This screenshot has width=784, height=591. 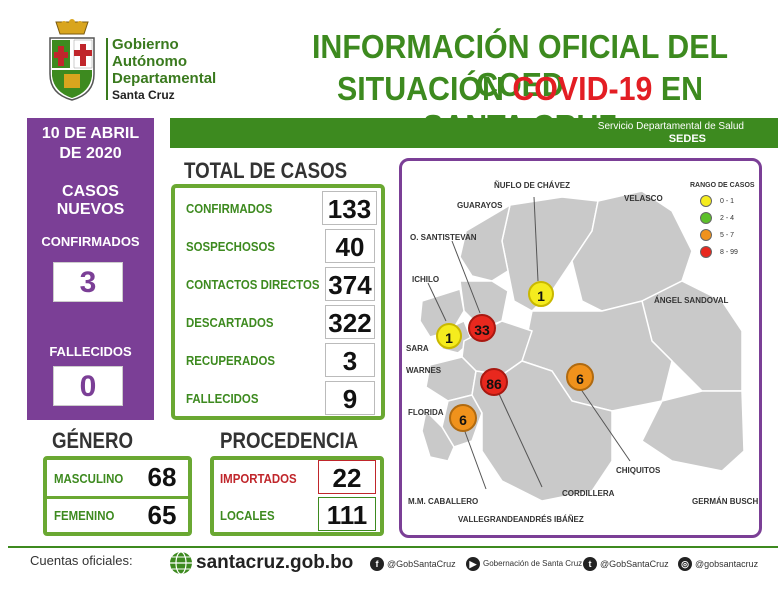 I want to click on coat-of-arms-logo, so click(x=72, y=60).